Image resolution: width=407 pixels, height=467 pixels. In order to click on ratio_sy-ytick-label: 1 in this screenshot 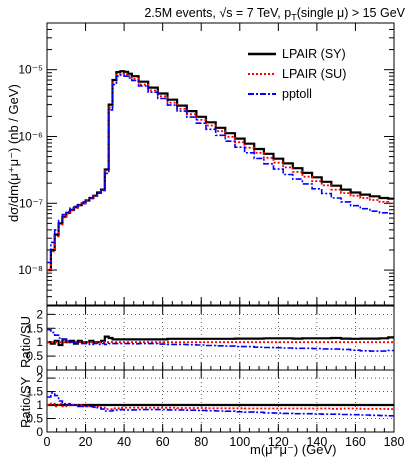, I will do `click(39, 405)`.